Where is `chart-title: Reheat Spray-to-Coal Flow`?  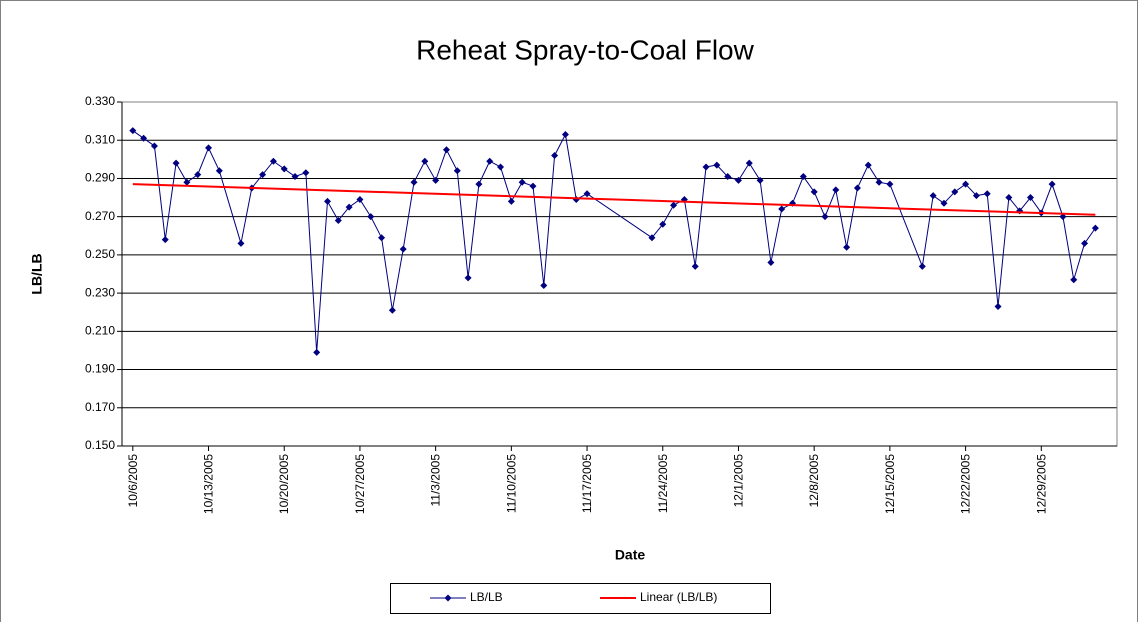 chart-title: Reheat Spray-to-Coal Flow is located at coordinates (585, 49).